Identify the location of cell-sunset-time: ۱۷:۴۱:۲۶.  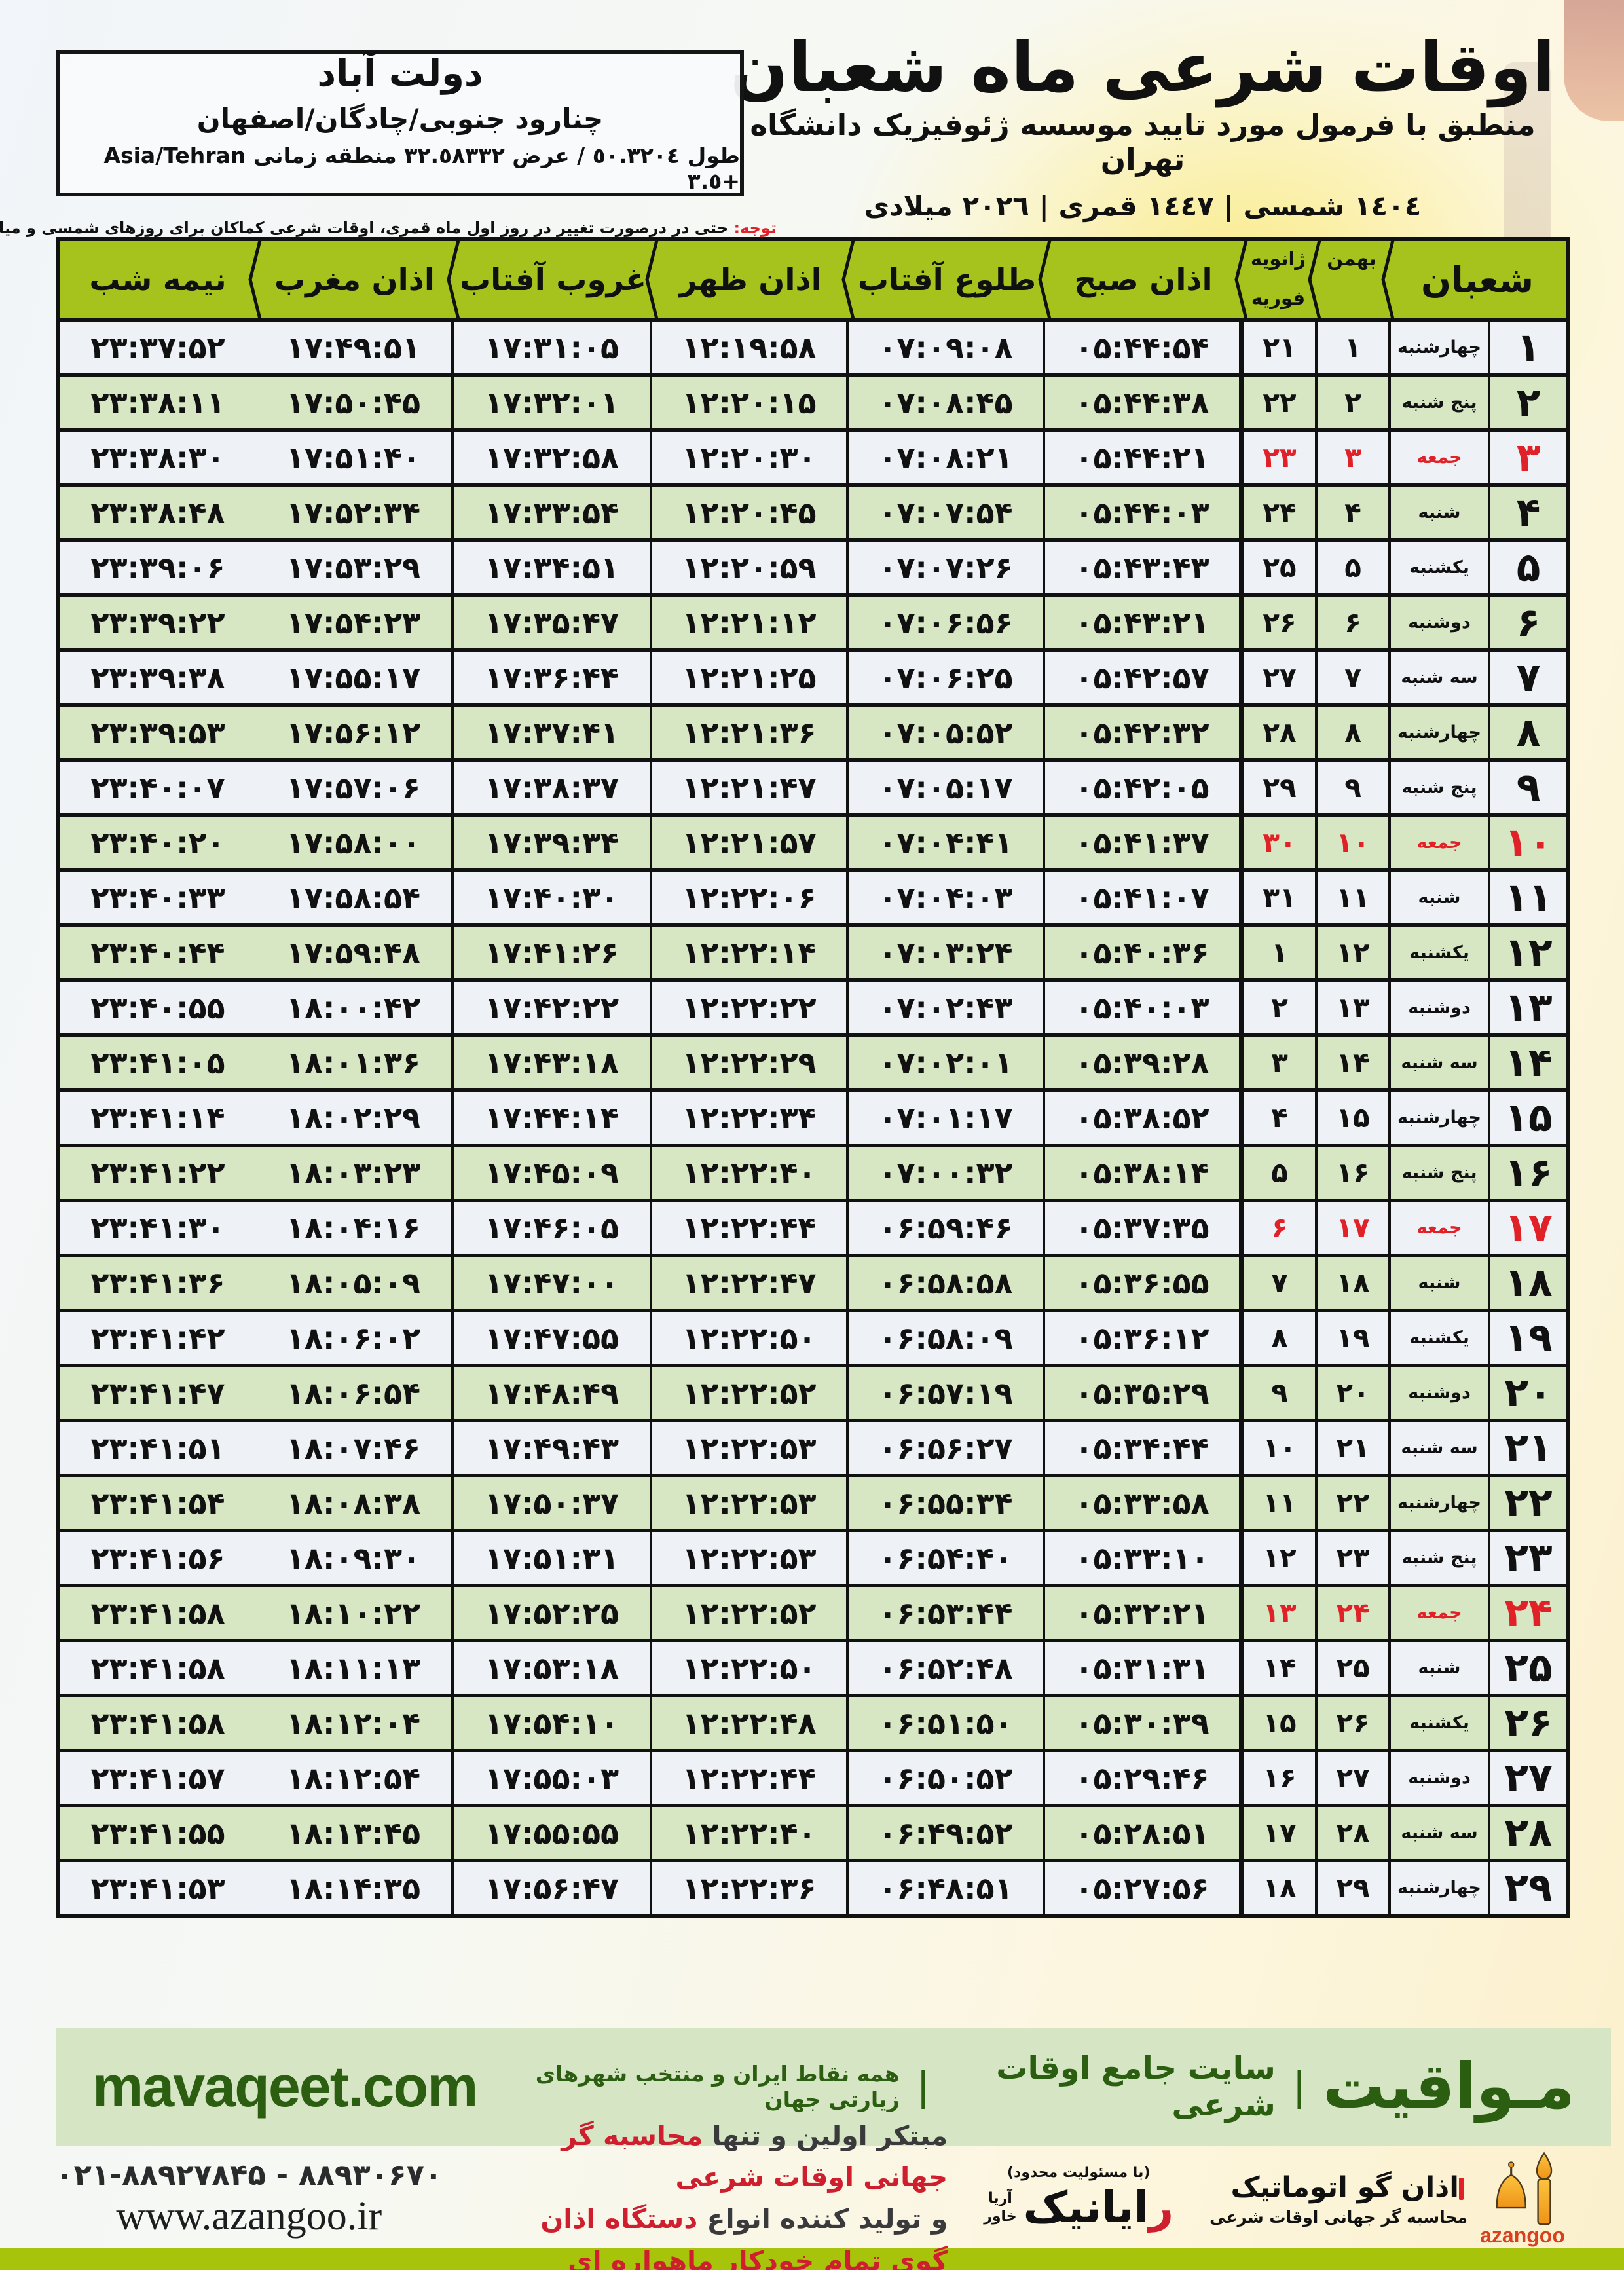
(553, 952).